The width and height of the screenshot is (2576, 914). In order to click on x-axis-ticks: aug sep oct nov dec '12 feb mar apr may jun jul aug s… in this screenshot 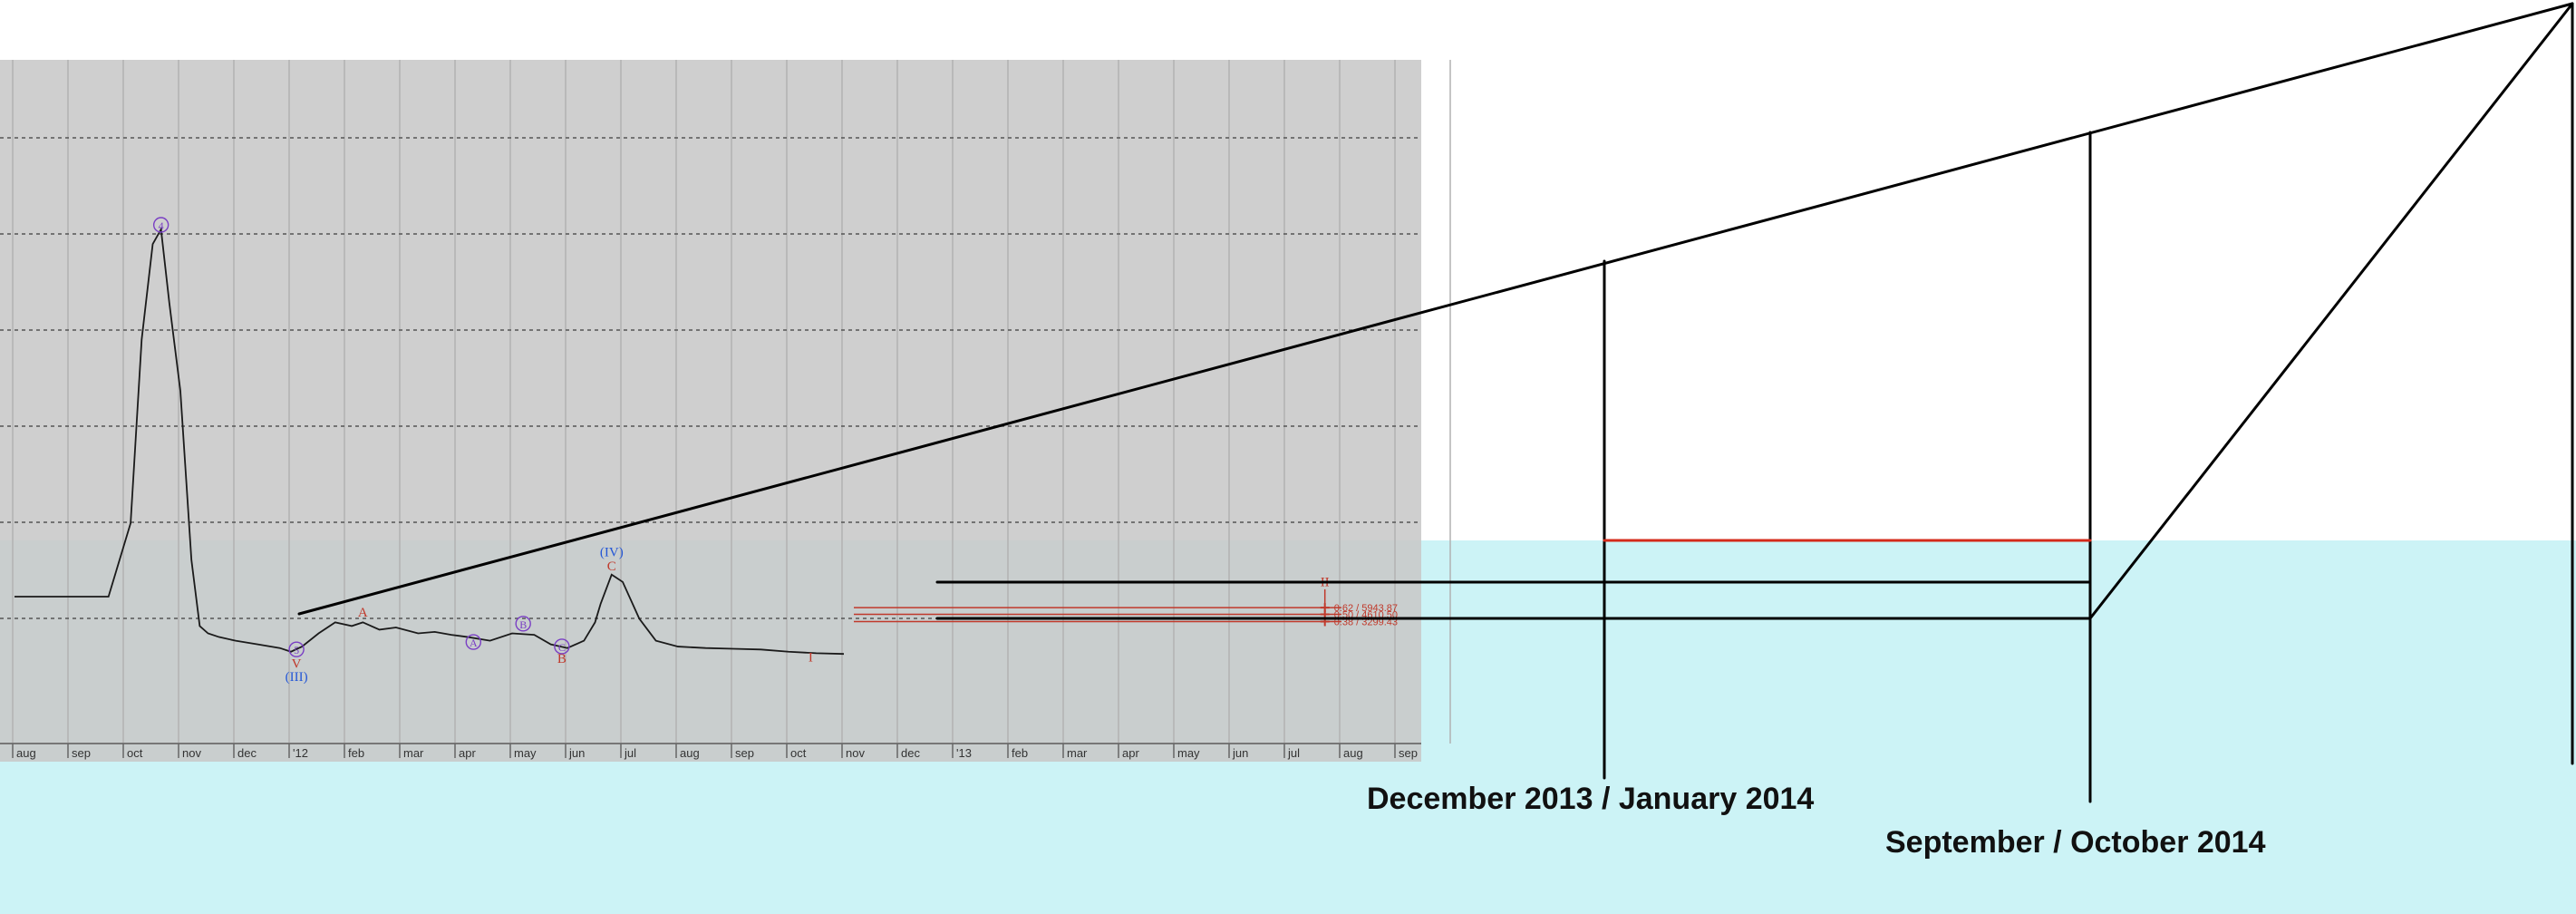, I will do `click(715, 752)`.